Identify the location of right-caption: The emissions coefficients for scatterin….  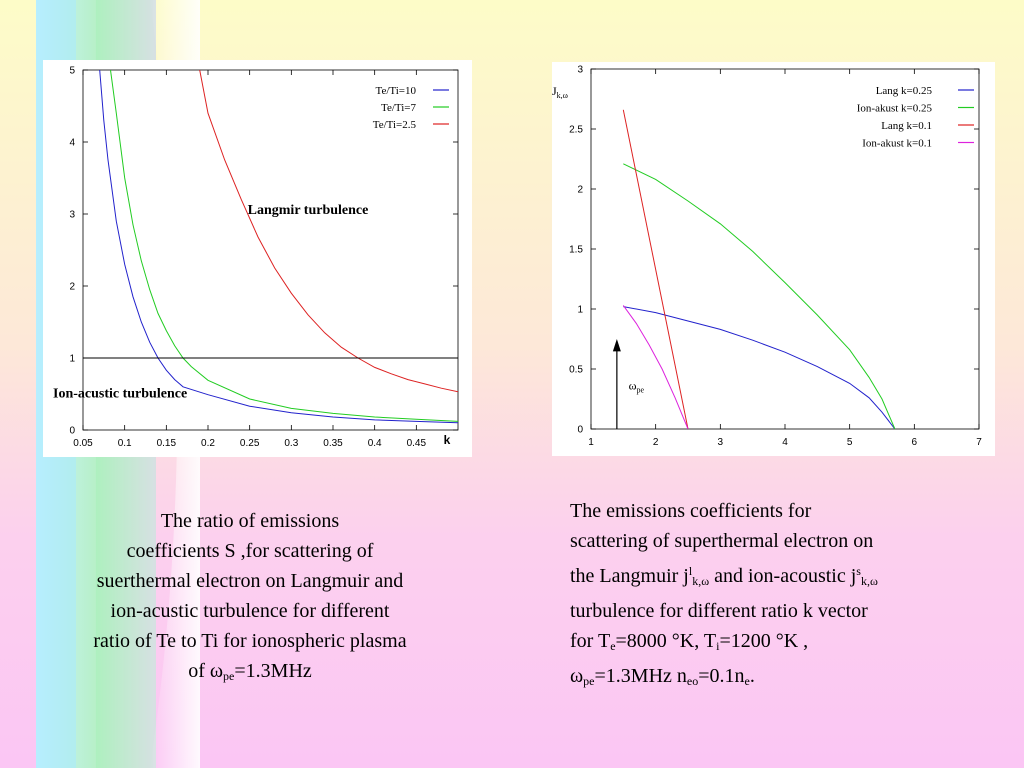
(780, 596).